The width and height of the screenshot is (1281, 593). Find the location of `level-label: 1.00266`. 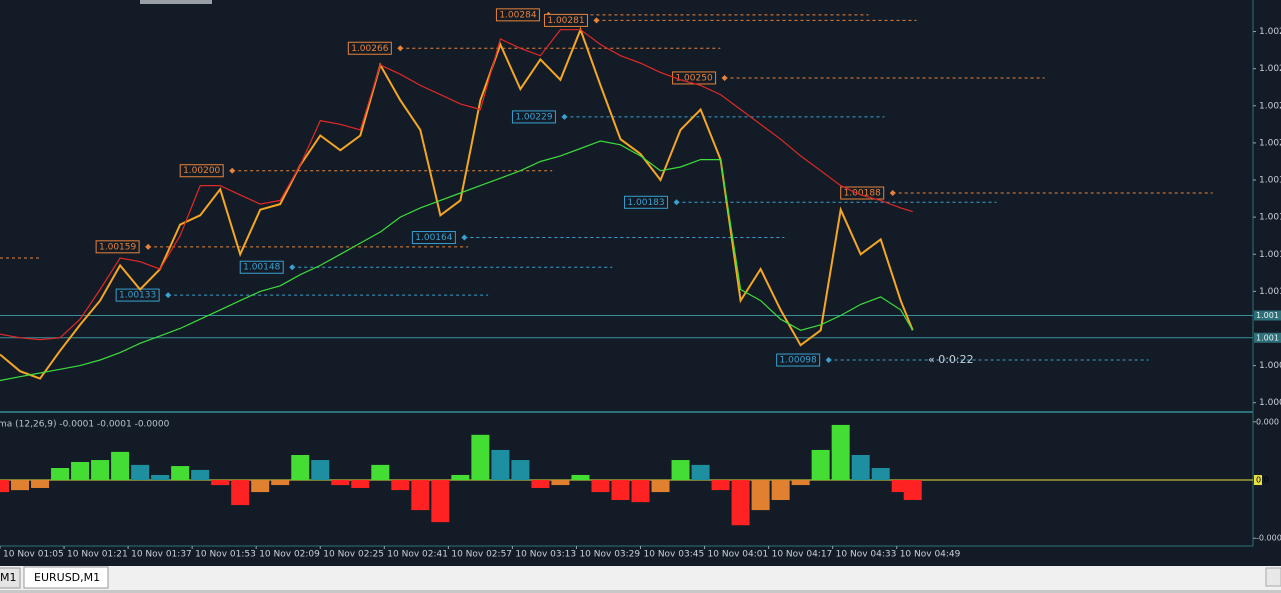

level-label: 1.00266 is located at coordinates (369, 49).